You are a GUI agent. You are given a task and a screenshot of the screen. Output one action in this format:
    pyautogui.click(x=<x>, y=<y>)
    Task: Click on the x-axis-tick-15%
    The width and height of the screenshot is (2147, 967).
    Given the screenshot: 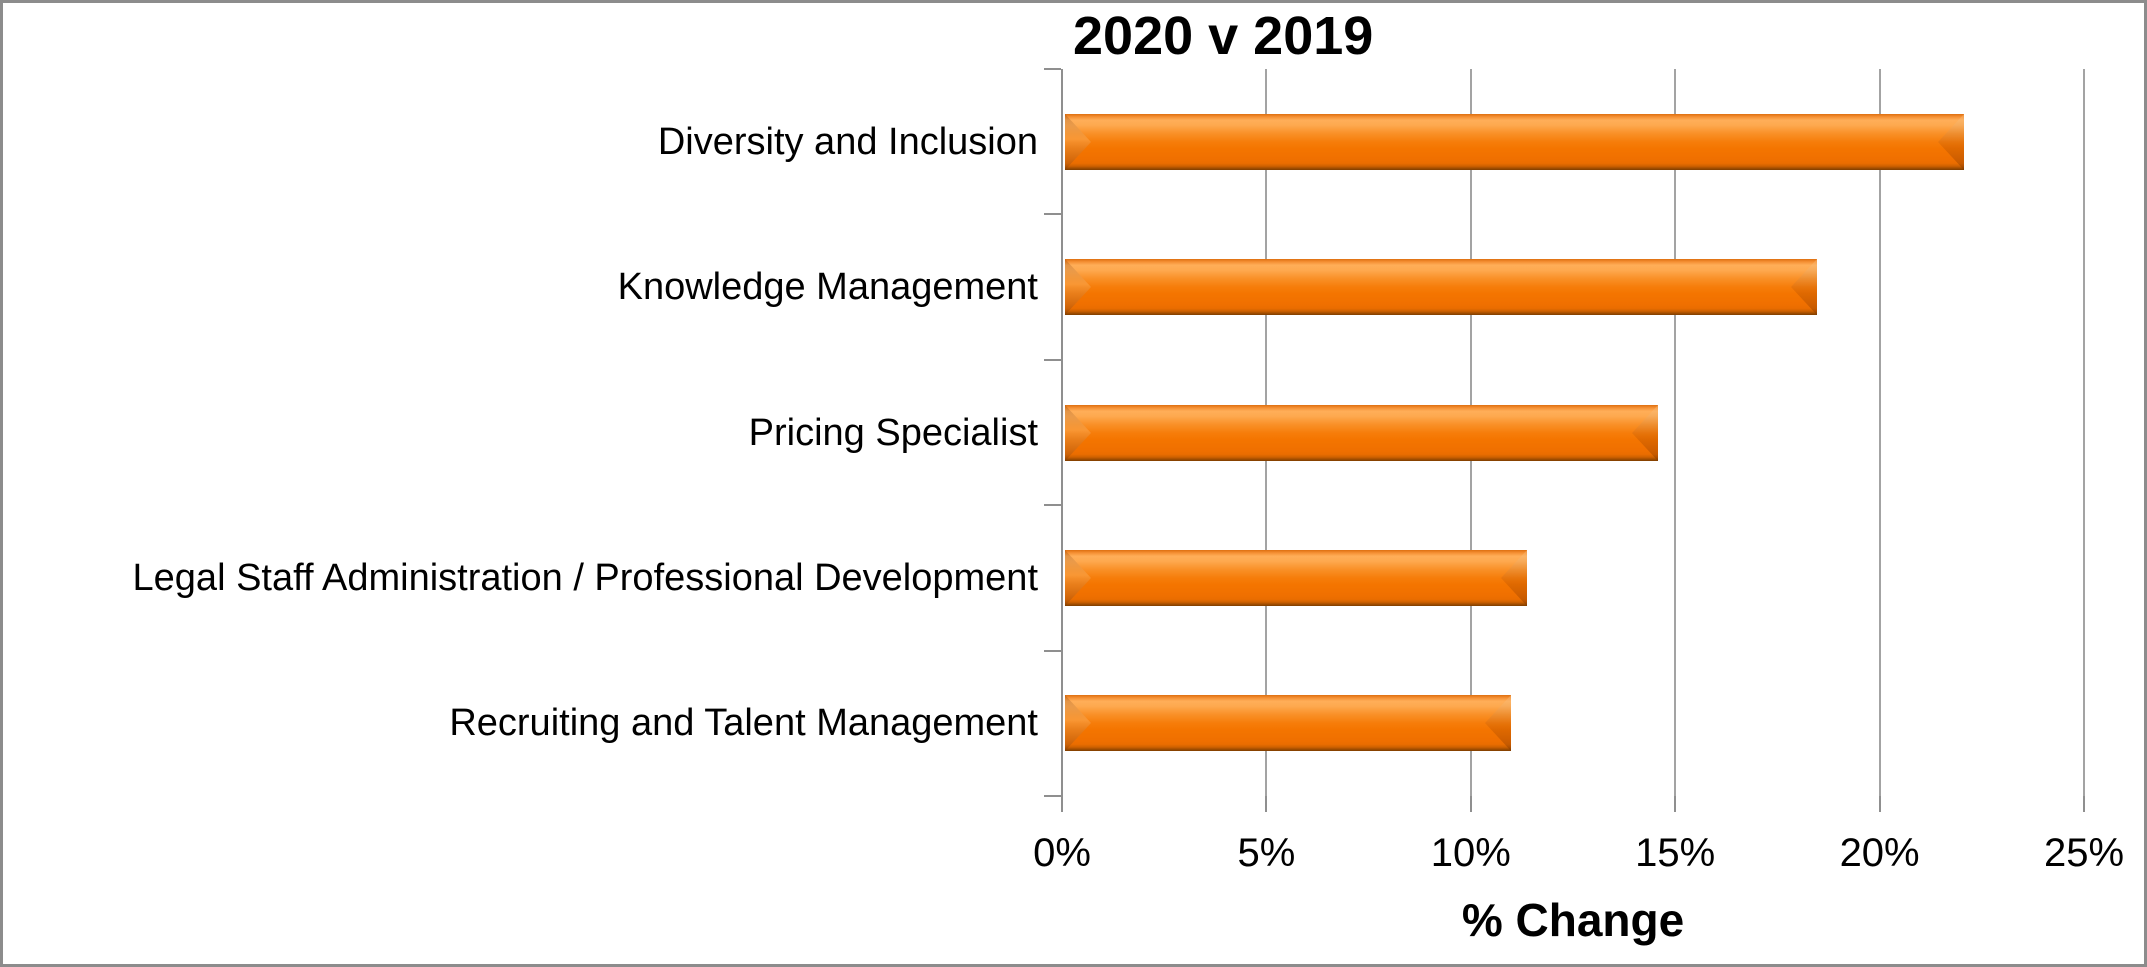 What is the action you would take?
    pyautogui.click(x=1675, y=804)
    